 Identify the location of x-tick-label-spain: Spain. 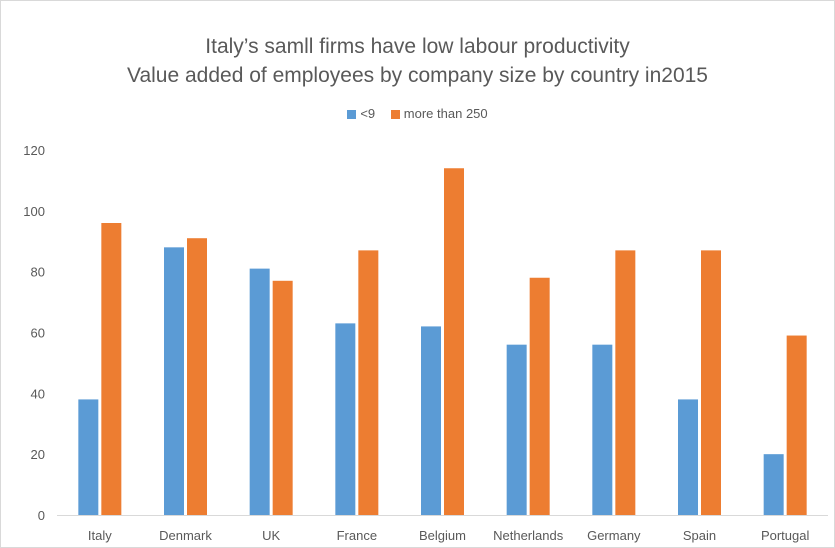
(699, 535).